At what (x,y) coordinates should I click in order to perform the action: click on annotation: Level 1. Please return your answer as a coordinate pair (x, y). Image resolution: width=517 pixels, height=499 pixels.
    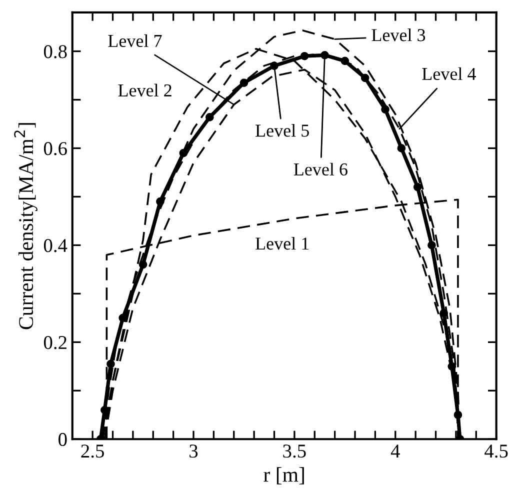
    Looking at the image, I should click on (282, 243).